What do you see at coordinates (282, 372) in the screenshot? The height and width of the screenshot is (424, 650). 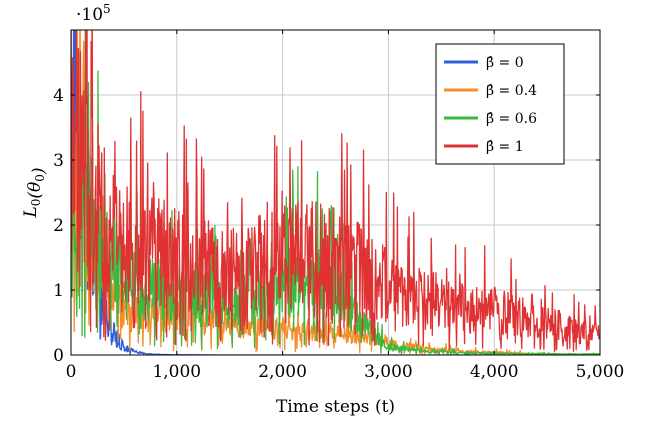 I see `x-tick-label: 2,000` at bounding box center [282, 372].